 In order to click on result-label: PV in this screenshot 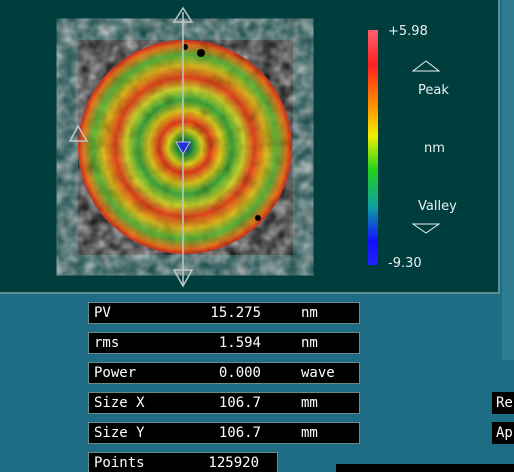, I will do `click(102, 313)`.